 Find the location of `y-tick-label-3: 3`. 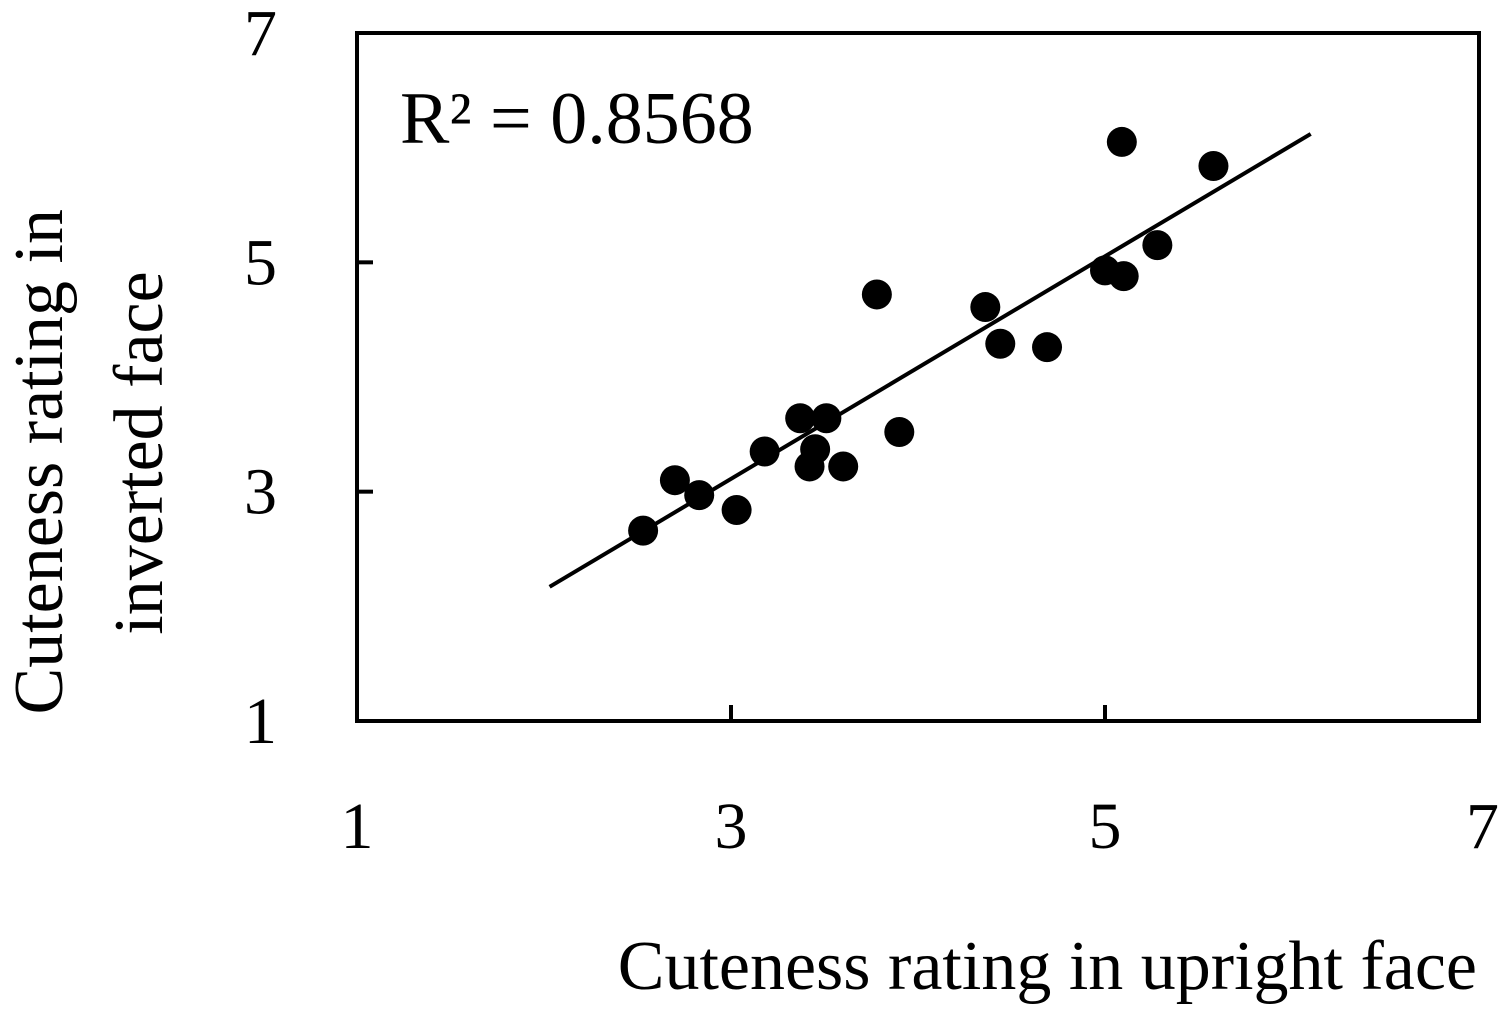

y-tick-label-3: 3 is located at coordinates (260, 492).